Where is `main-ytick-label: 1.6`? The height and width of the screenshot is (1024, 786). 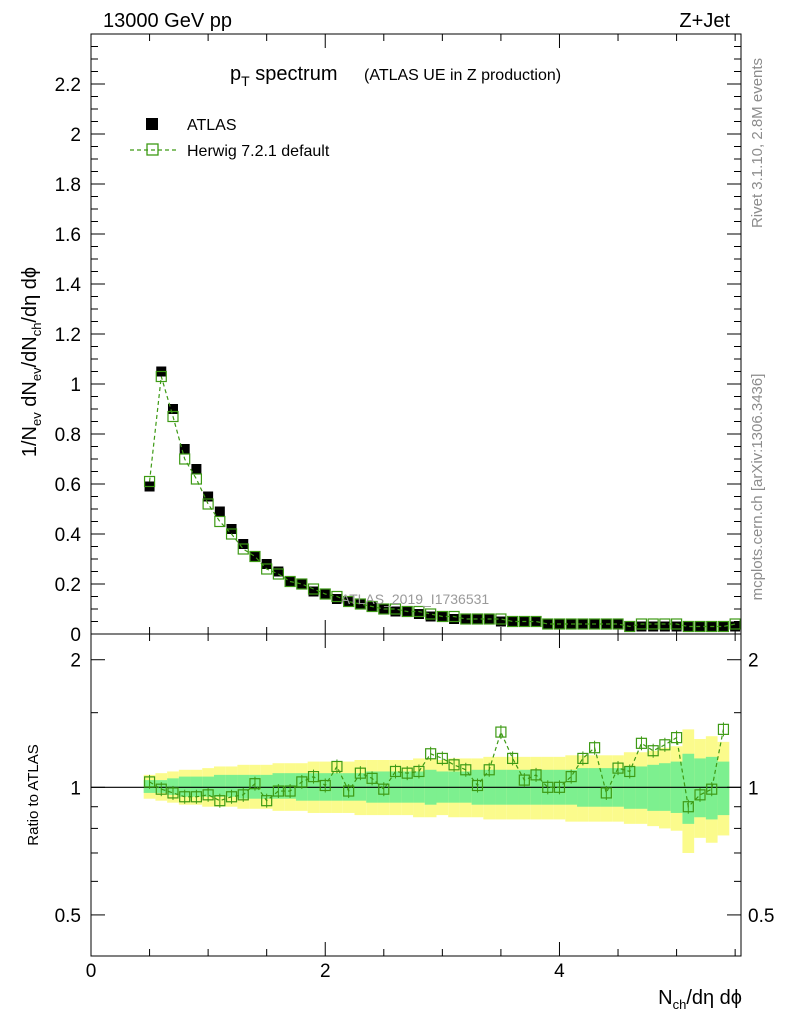 main-ytick-label: 1.6 is located at coordinates (68, 235).